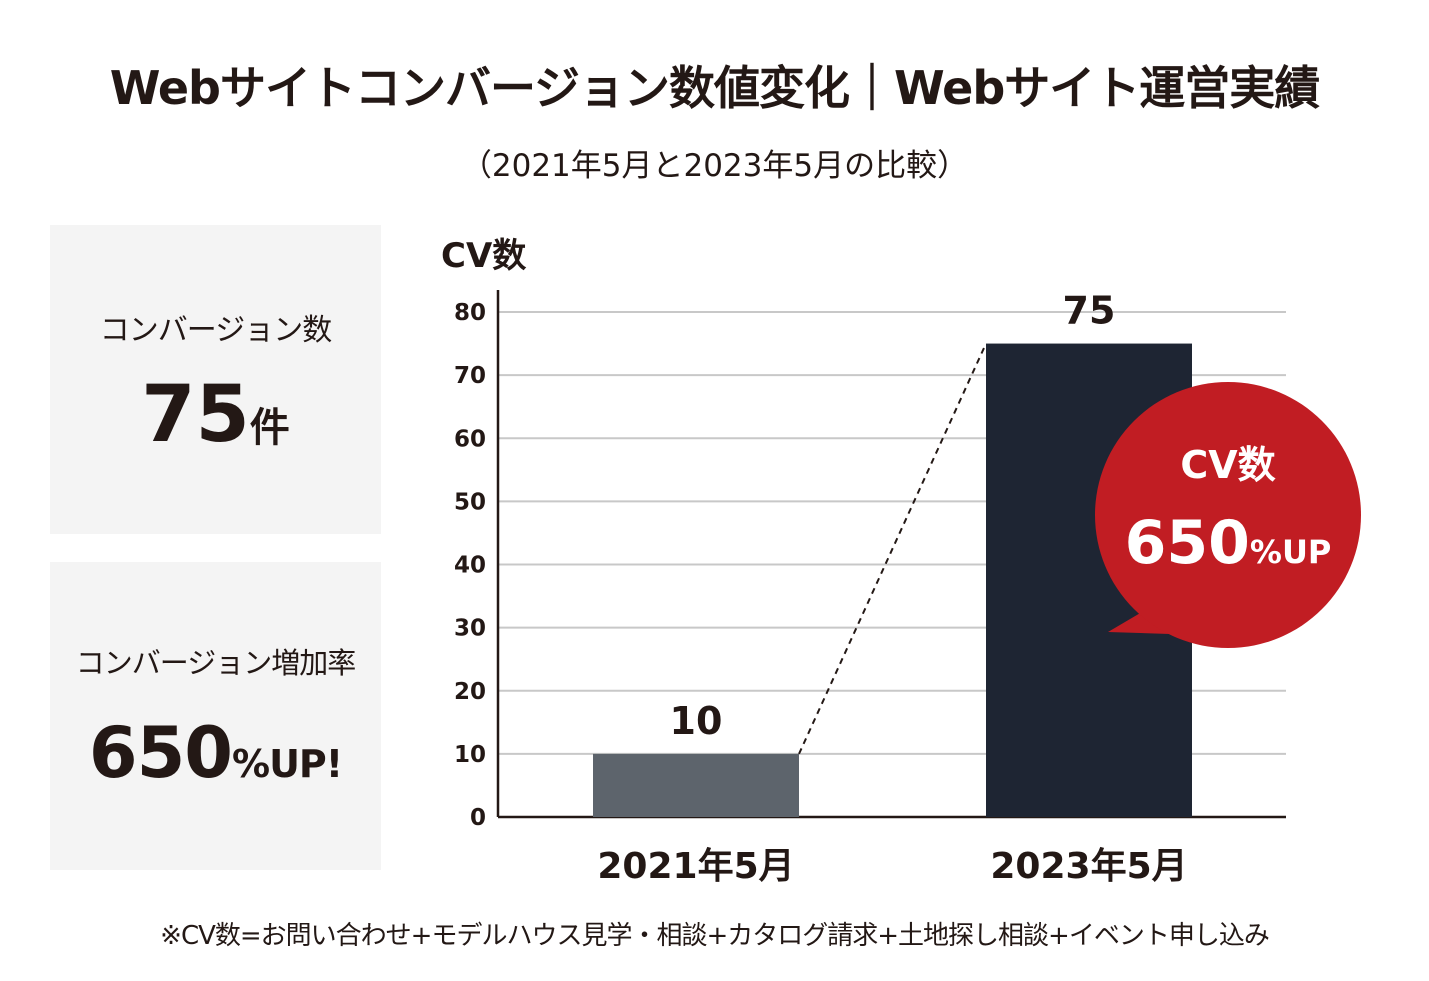 This screenshot has height=981, width=1429. Describe the element at coordinates (215, 330) in the screenshot. I see `conversion-count-label: コンバージョン数` at that location.